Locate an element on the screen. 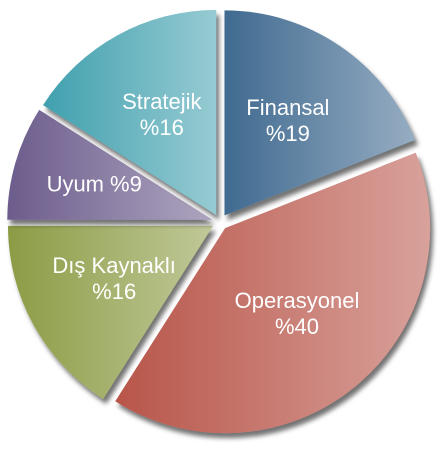 Image resolution: width=443 pixels, height=454 pixels. slice-label: Uyum %9 is located at coordinates (94, 183).